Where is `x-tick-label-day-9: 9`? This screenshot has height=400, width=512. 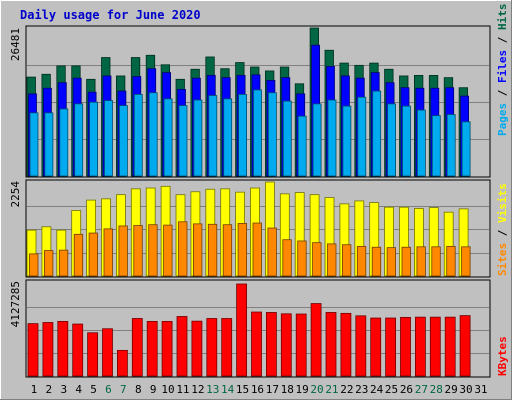
x-tick-label-day-9: 9 is located at coordinates (153, 389).